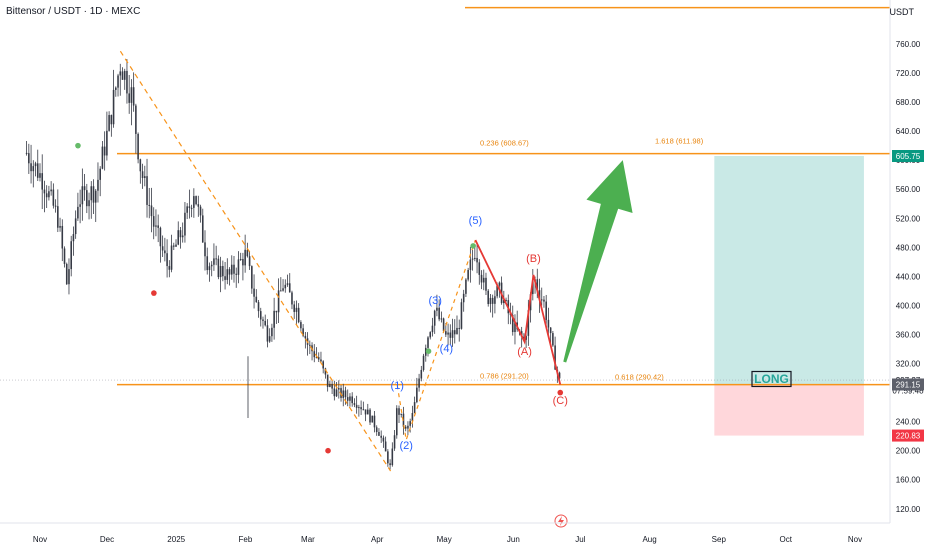 Image resolution: width=932 pixels, height=550 pixels. Describe the element at coordinates (679, 140) in the screenshot. I see `fib-label: 1.618 (611.98)` at that location.